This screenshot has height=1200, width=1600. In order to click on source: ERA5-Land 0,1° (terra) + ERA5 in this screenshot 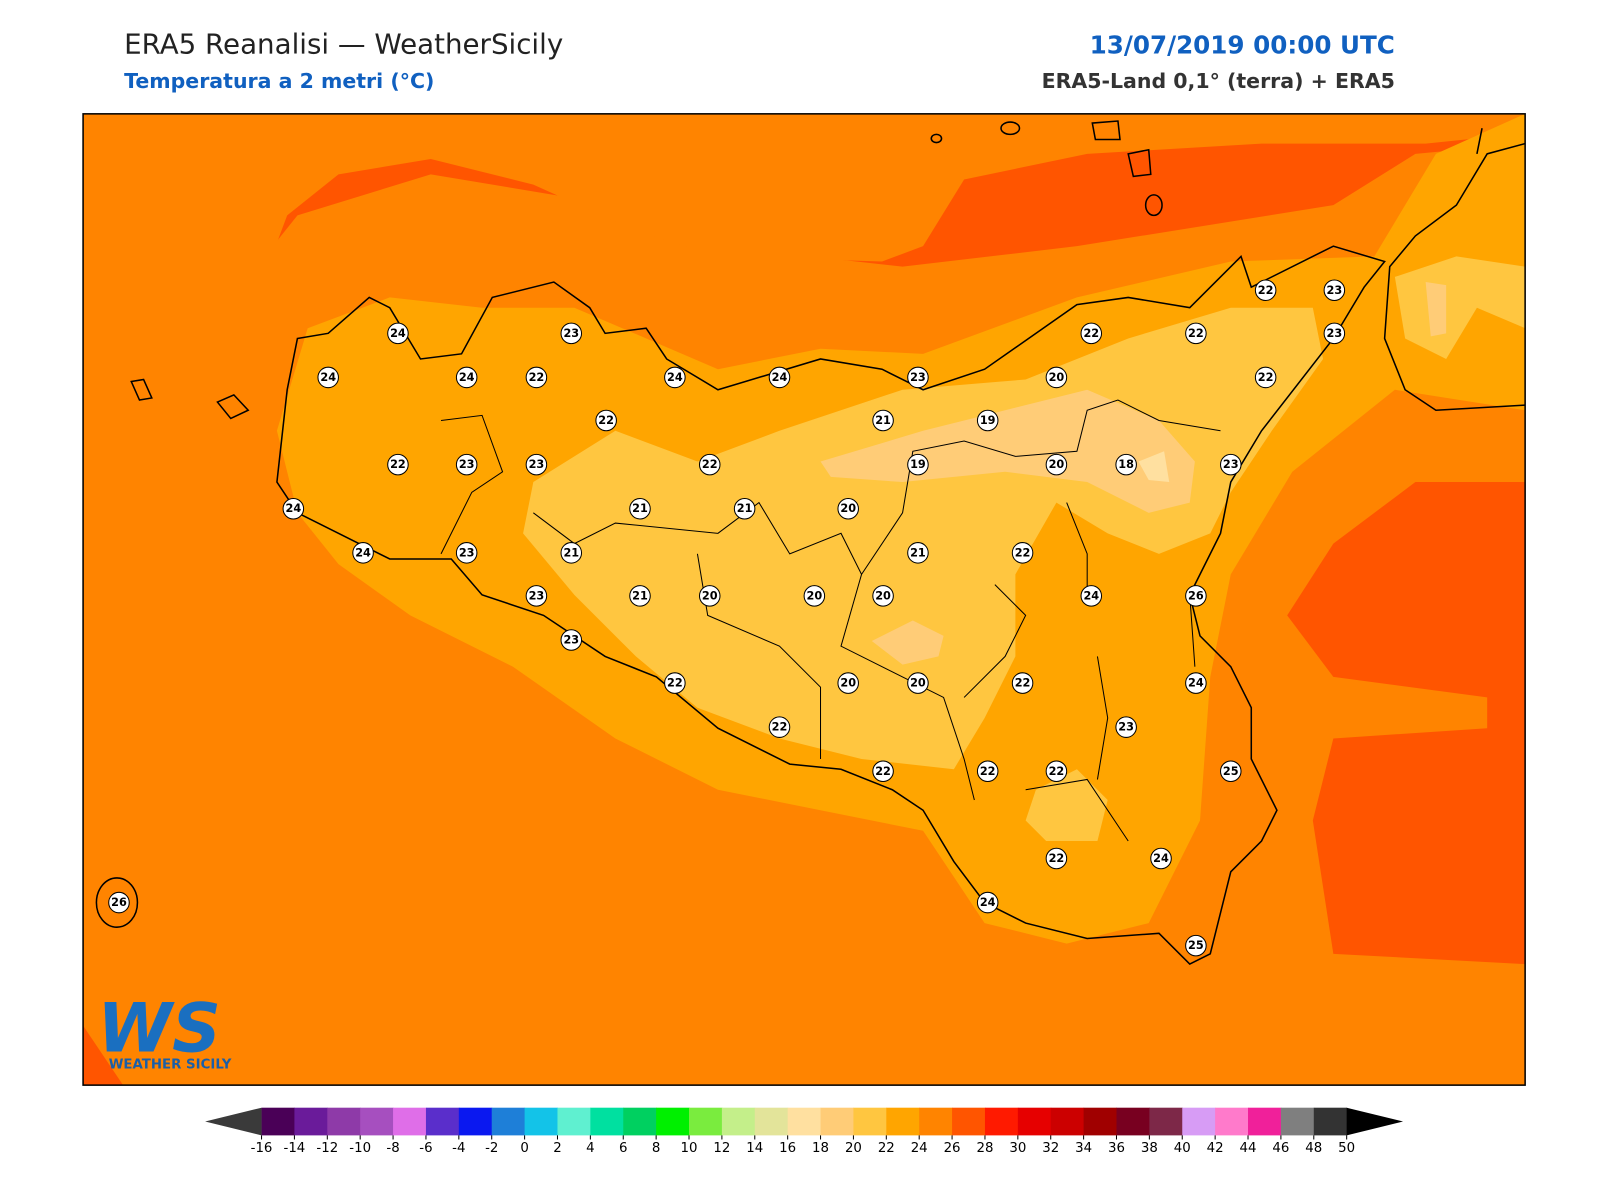, I will do `click(1218, 81)`.